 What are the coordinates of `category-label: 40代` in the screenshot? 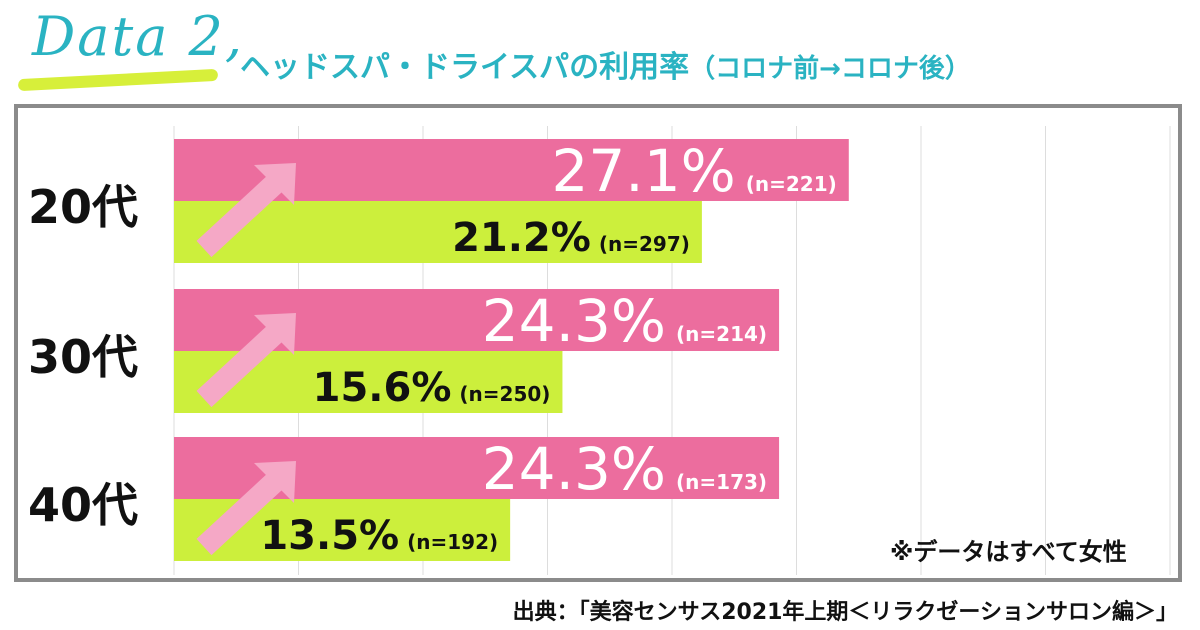 It's located at (83, 505).